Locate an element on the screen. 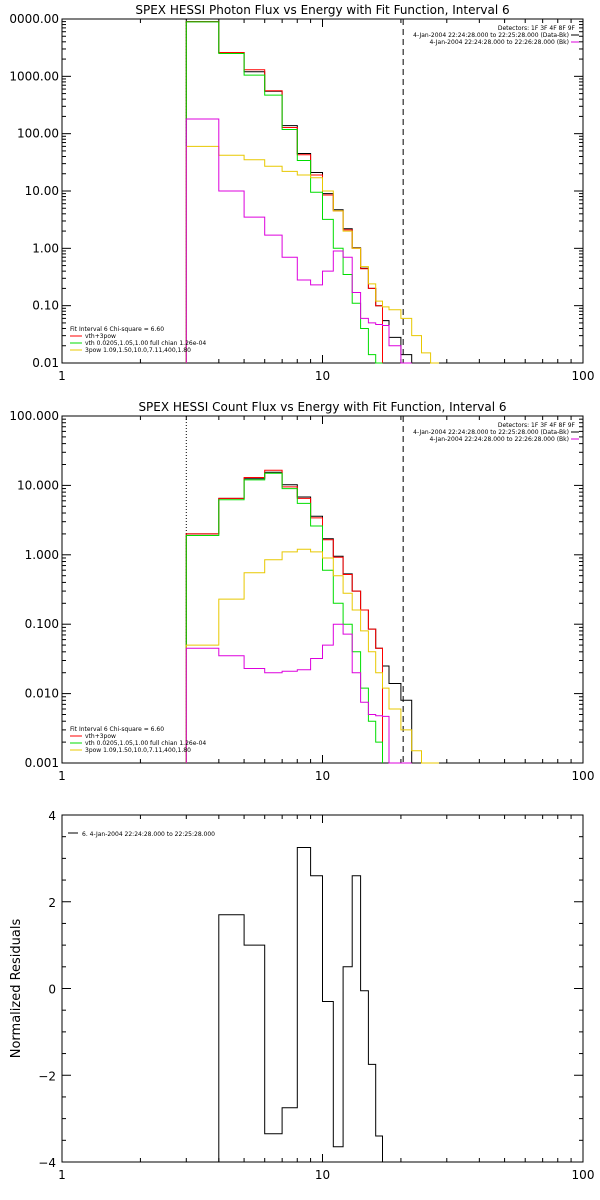 This screenshot has height=1200, width=600. y-tick-label: 0.10 is located at coordinates (45, 306).